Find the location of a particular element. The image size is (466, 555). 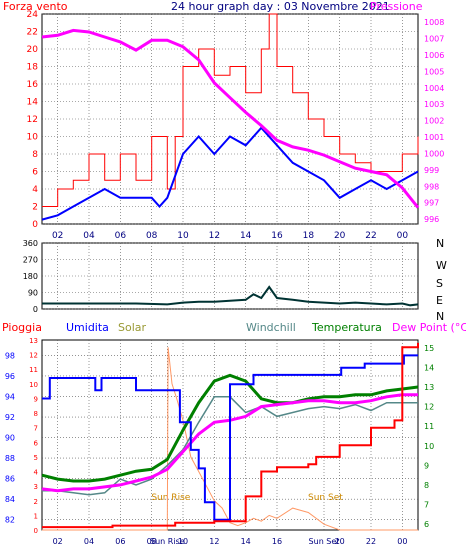

wind-tick-label: 8 is located at coordinates (35, 155).